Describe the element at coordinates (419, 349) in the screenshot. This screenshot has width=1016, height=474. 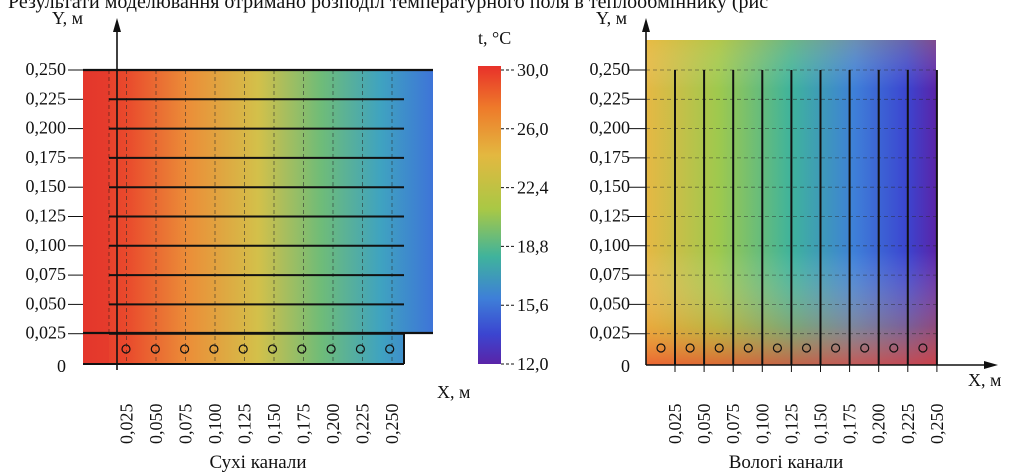
I see `dry-field-cutout` at that location.